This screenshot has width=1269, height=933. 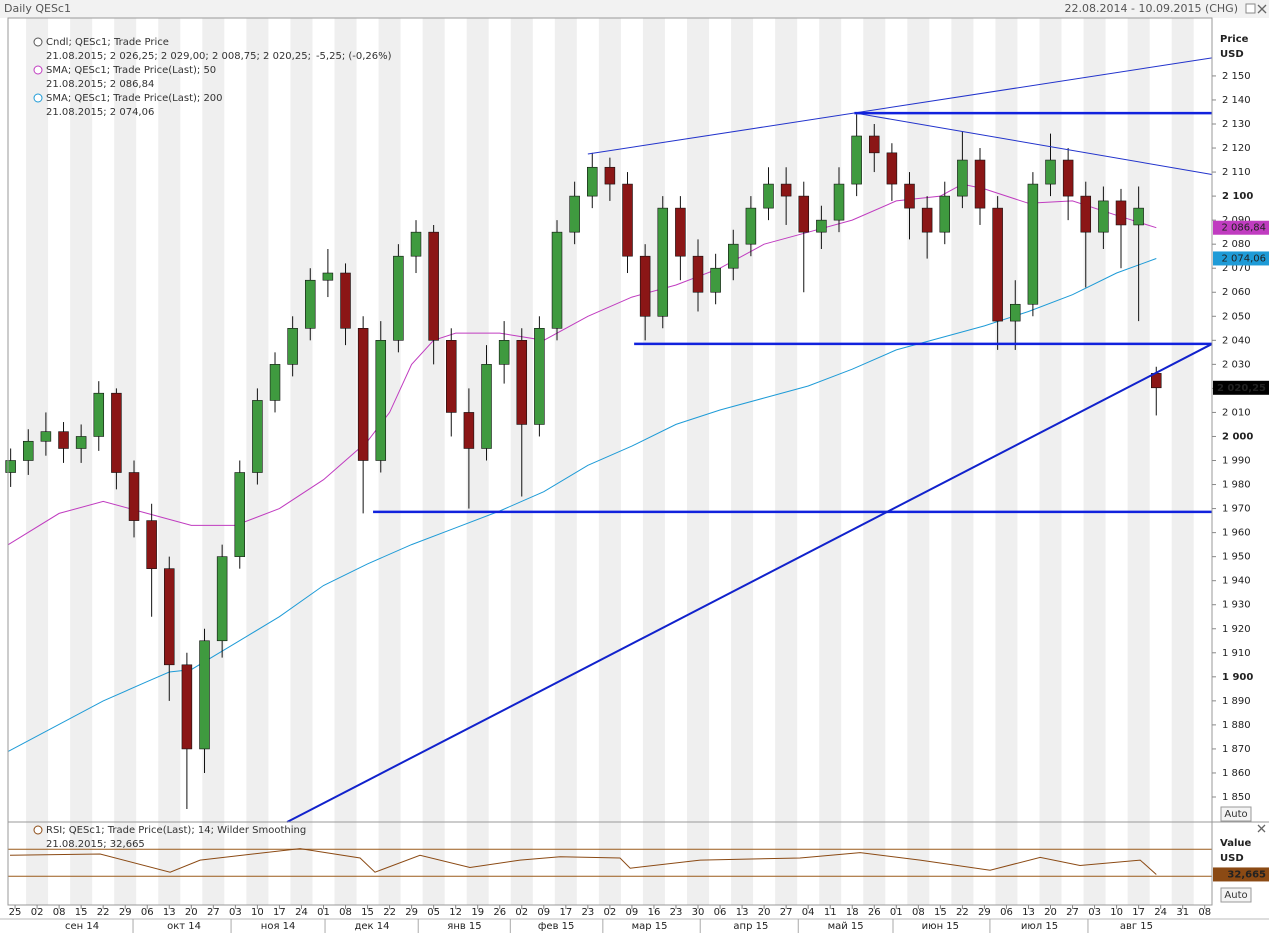 I want to click on month-label: ноя 14, so click(x=278, y=926).